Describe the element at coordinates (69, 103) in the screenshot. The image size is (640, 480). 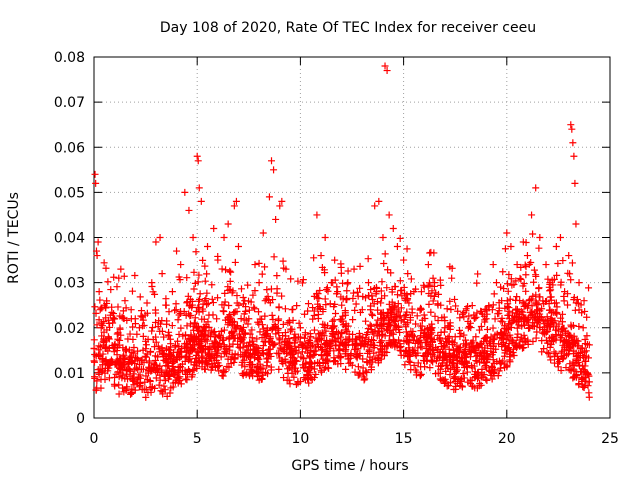
I see `y-tick-label: 0.07` at that location.